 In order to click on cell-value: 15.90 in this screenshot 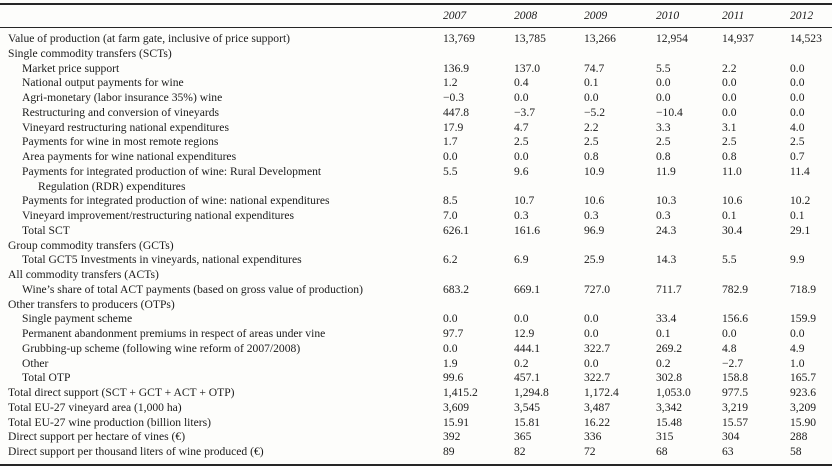, I will do `click(803, 422)`.